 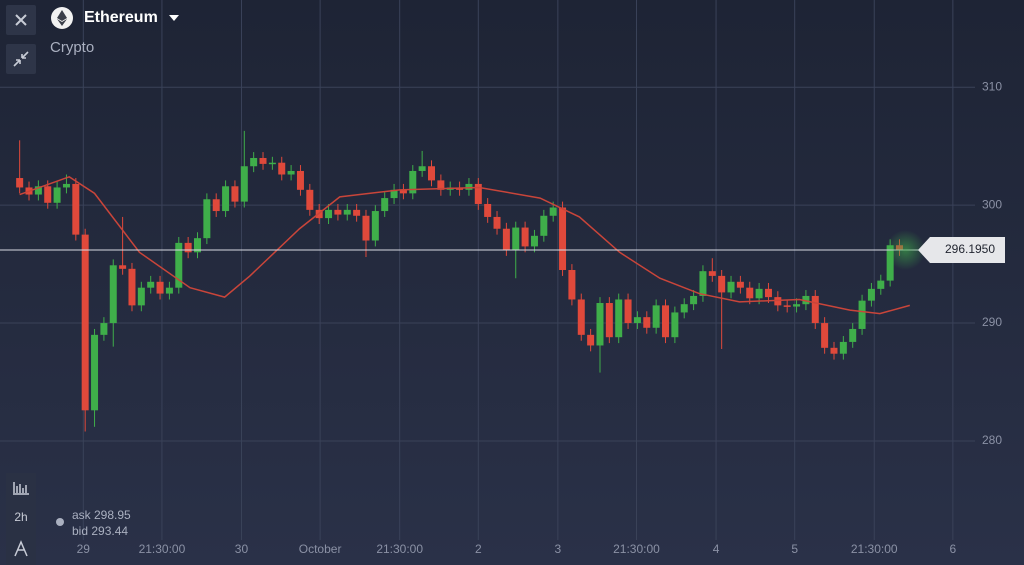 What do you see at coordinates (992, 322) in the screenshot?
I see `y-tick-label: 290` at bounding box center [992, 322].